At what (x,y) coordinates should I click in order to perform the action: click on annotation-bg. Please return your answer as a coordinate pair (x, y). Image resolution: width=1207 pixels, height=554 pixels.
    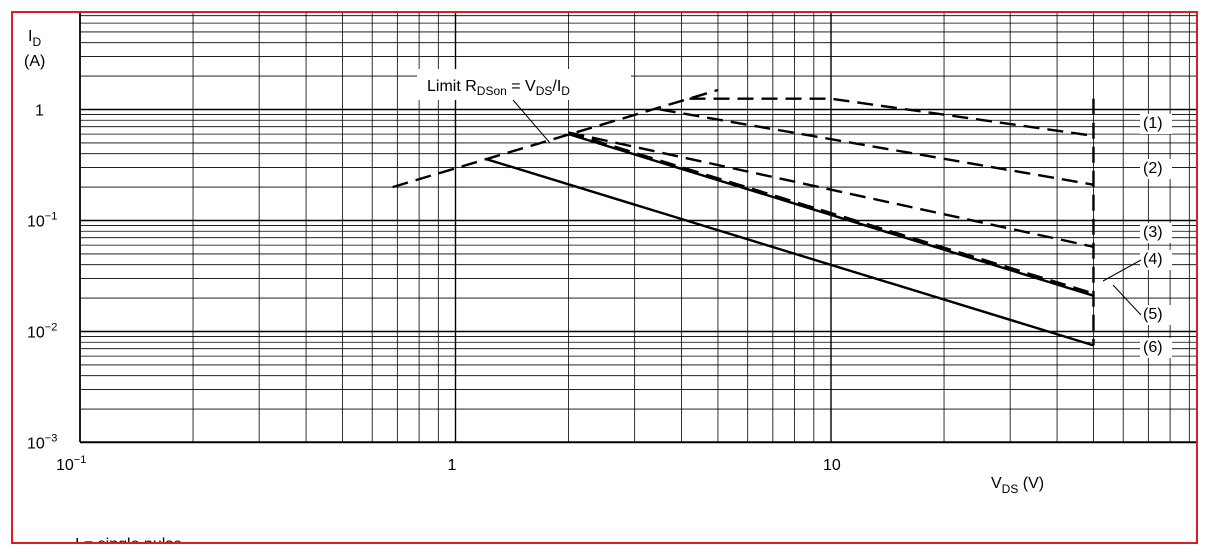
    Looking at the image, I should click on (524, 84).